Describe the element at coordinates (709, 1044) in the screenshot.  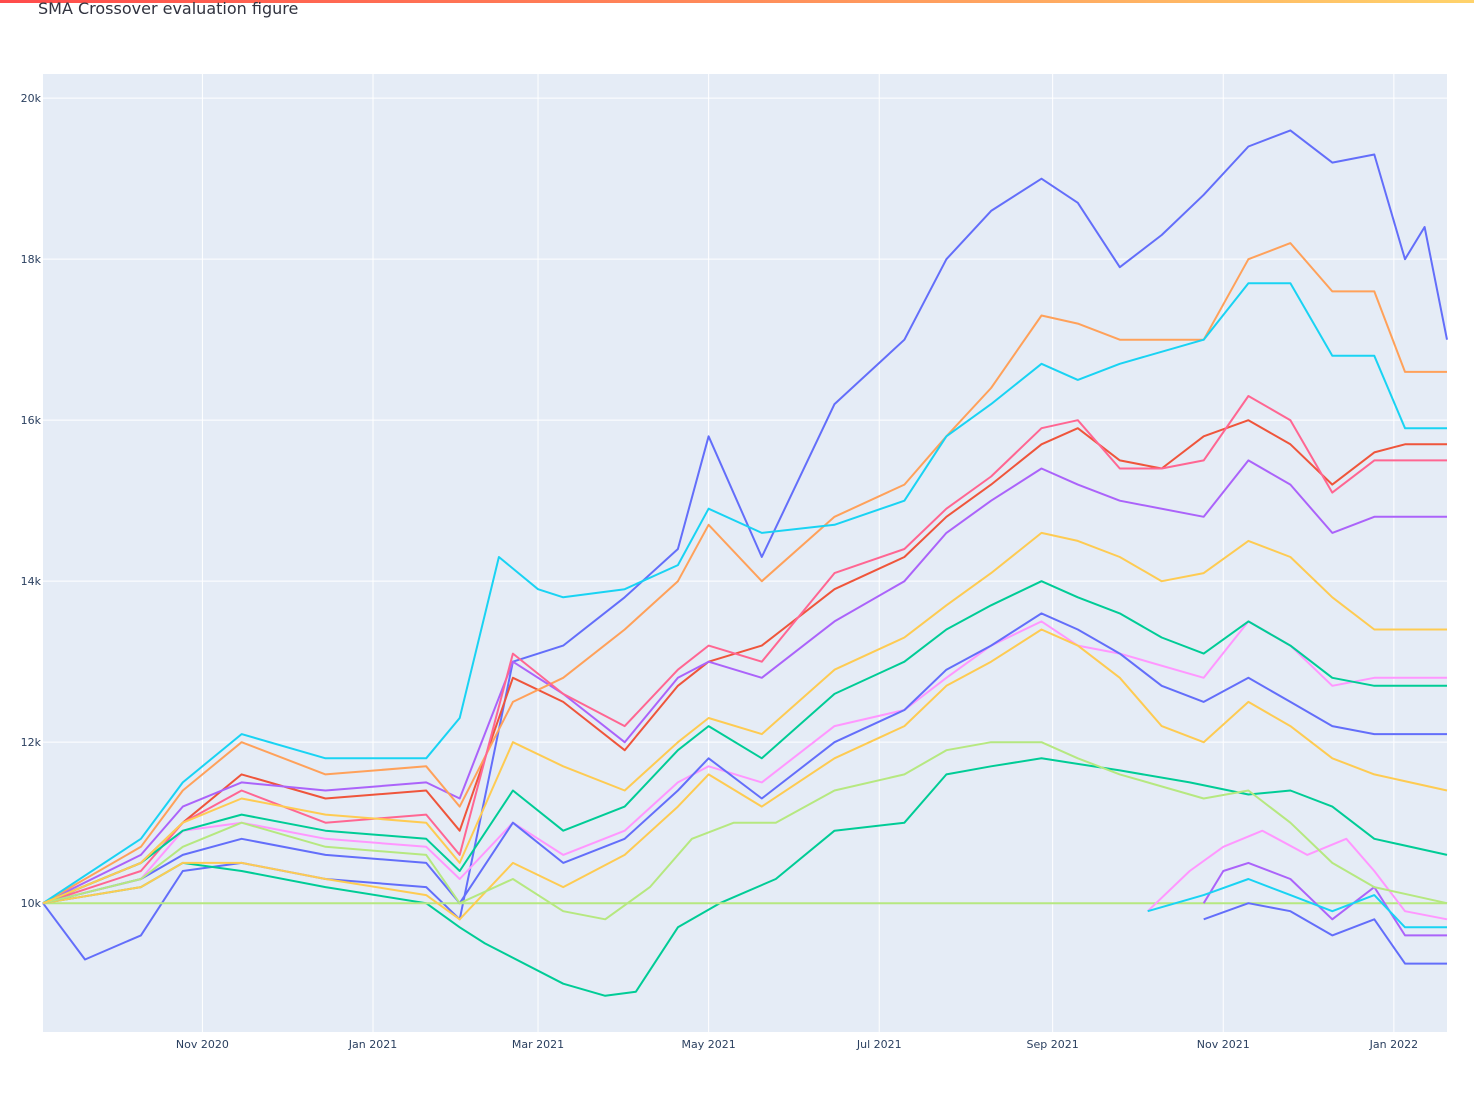
I see `x-tick-label: May 2021` at that location.